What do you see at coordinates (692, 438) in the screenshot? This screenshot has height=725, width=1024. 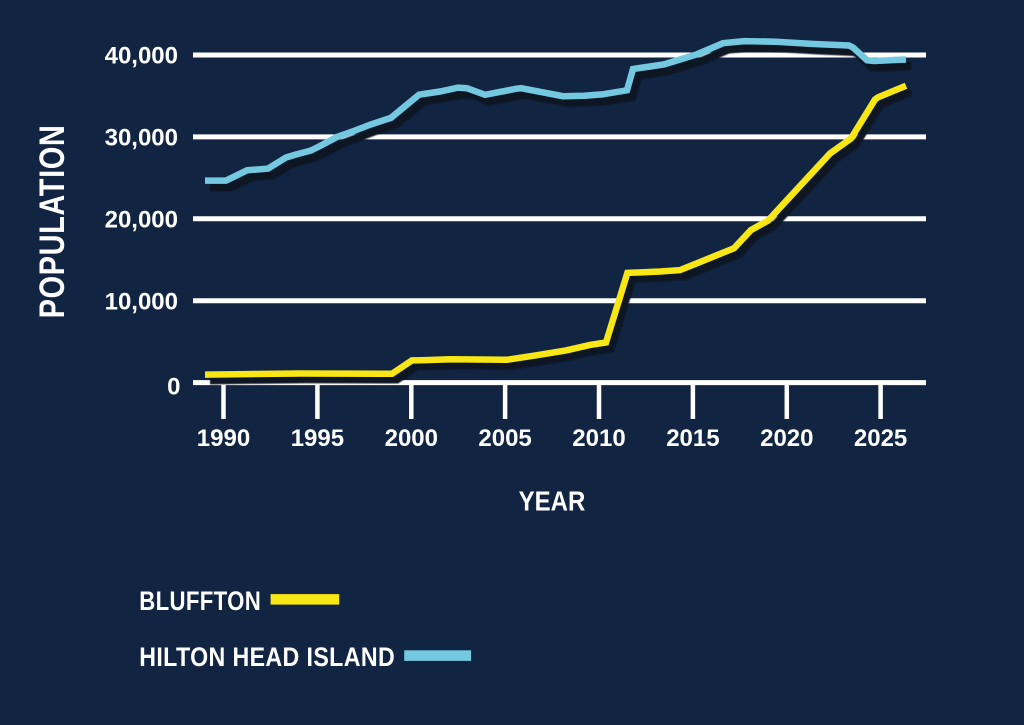 I see `svg-text: 2015` at bounding box center [692, 438].